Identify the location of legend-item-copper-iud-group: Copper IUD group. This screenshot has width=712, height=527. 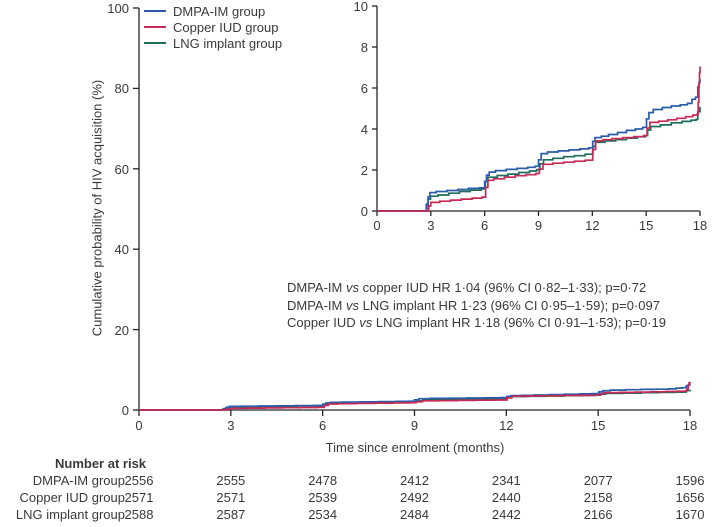
(213, 27).